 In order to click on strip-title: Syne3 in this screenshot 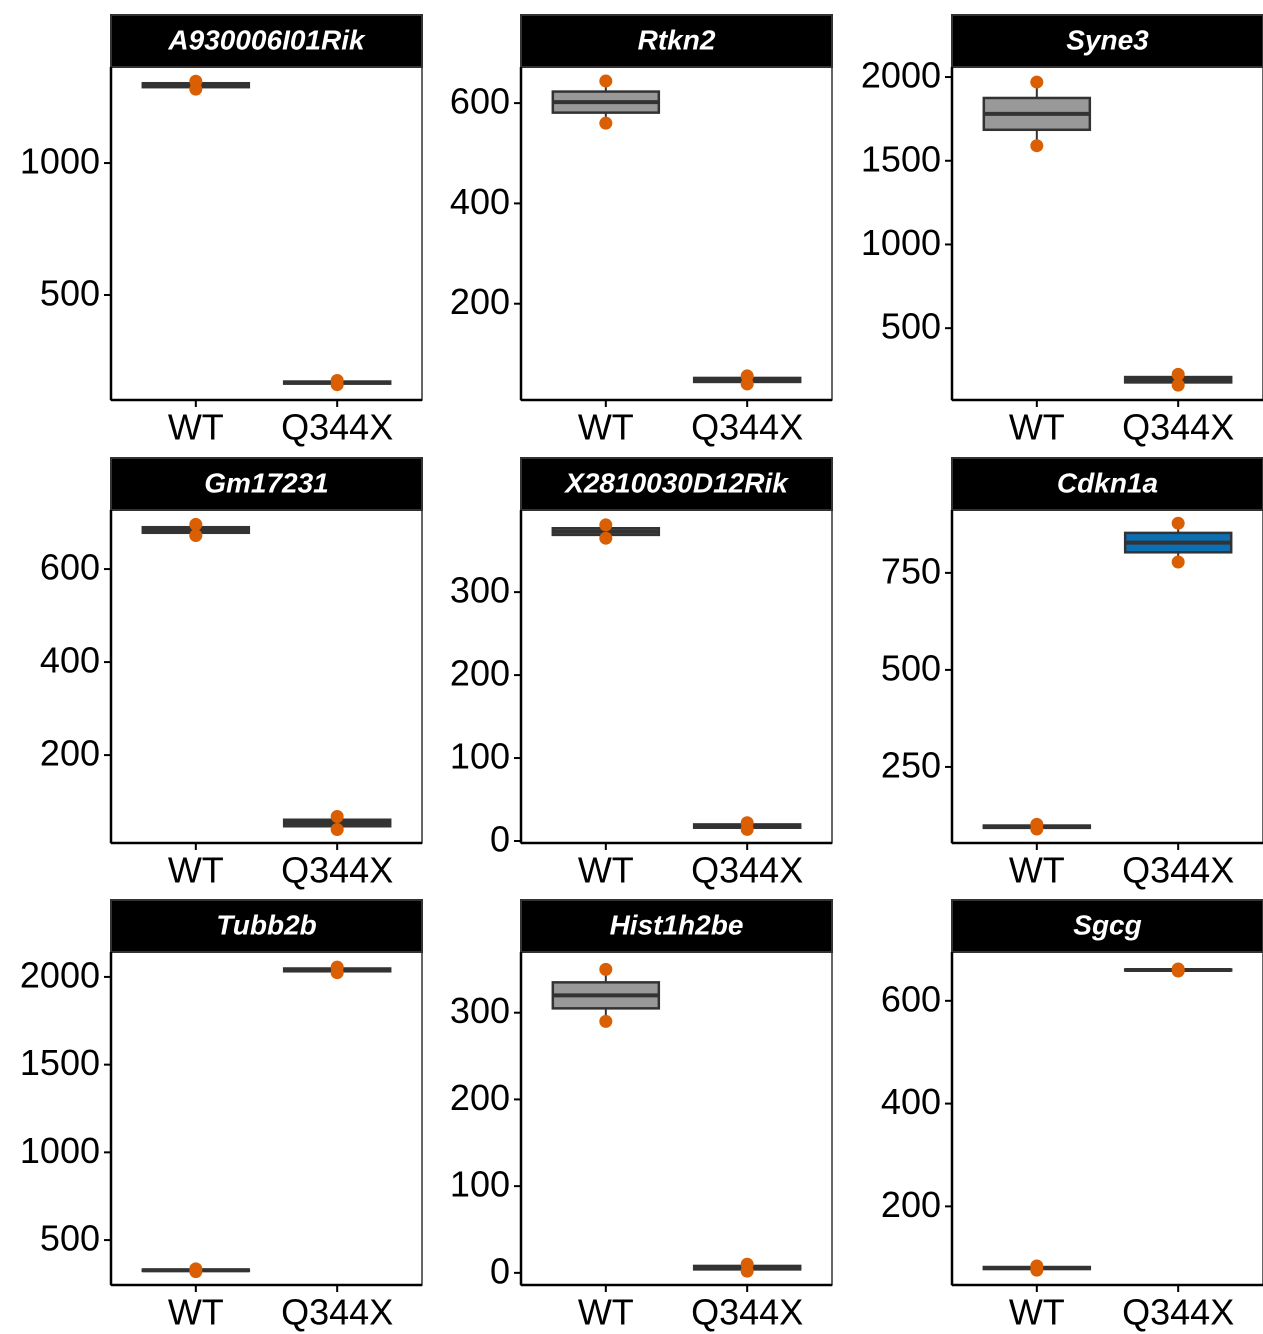, I will do `click(1107, 39)`.